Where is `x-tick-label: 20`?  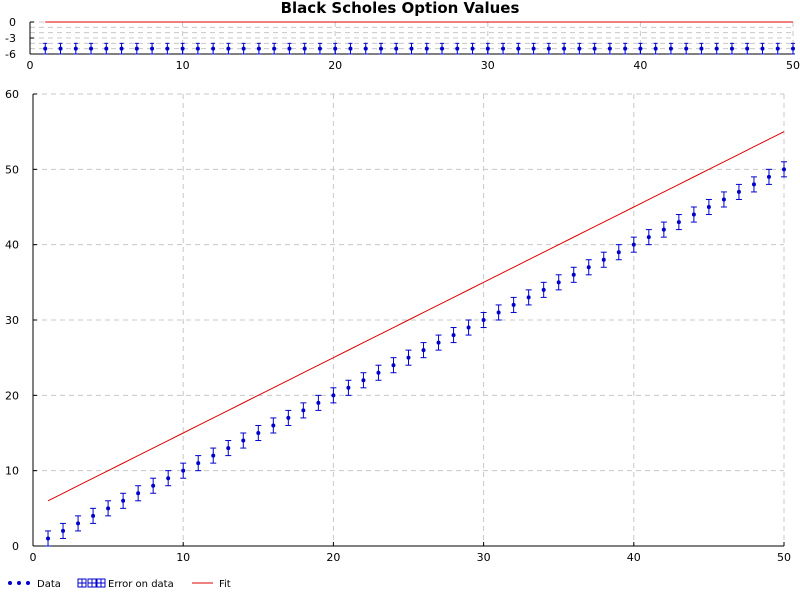 x-tick-label: 20 is located at coordinates (335, 65).